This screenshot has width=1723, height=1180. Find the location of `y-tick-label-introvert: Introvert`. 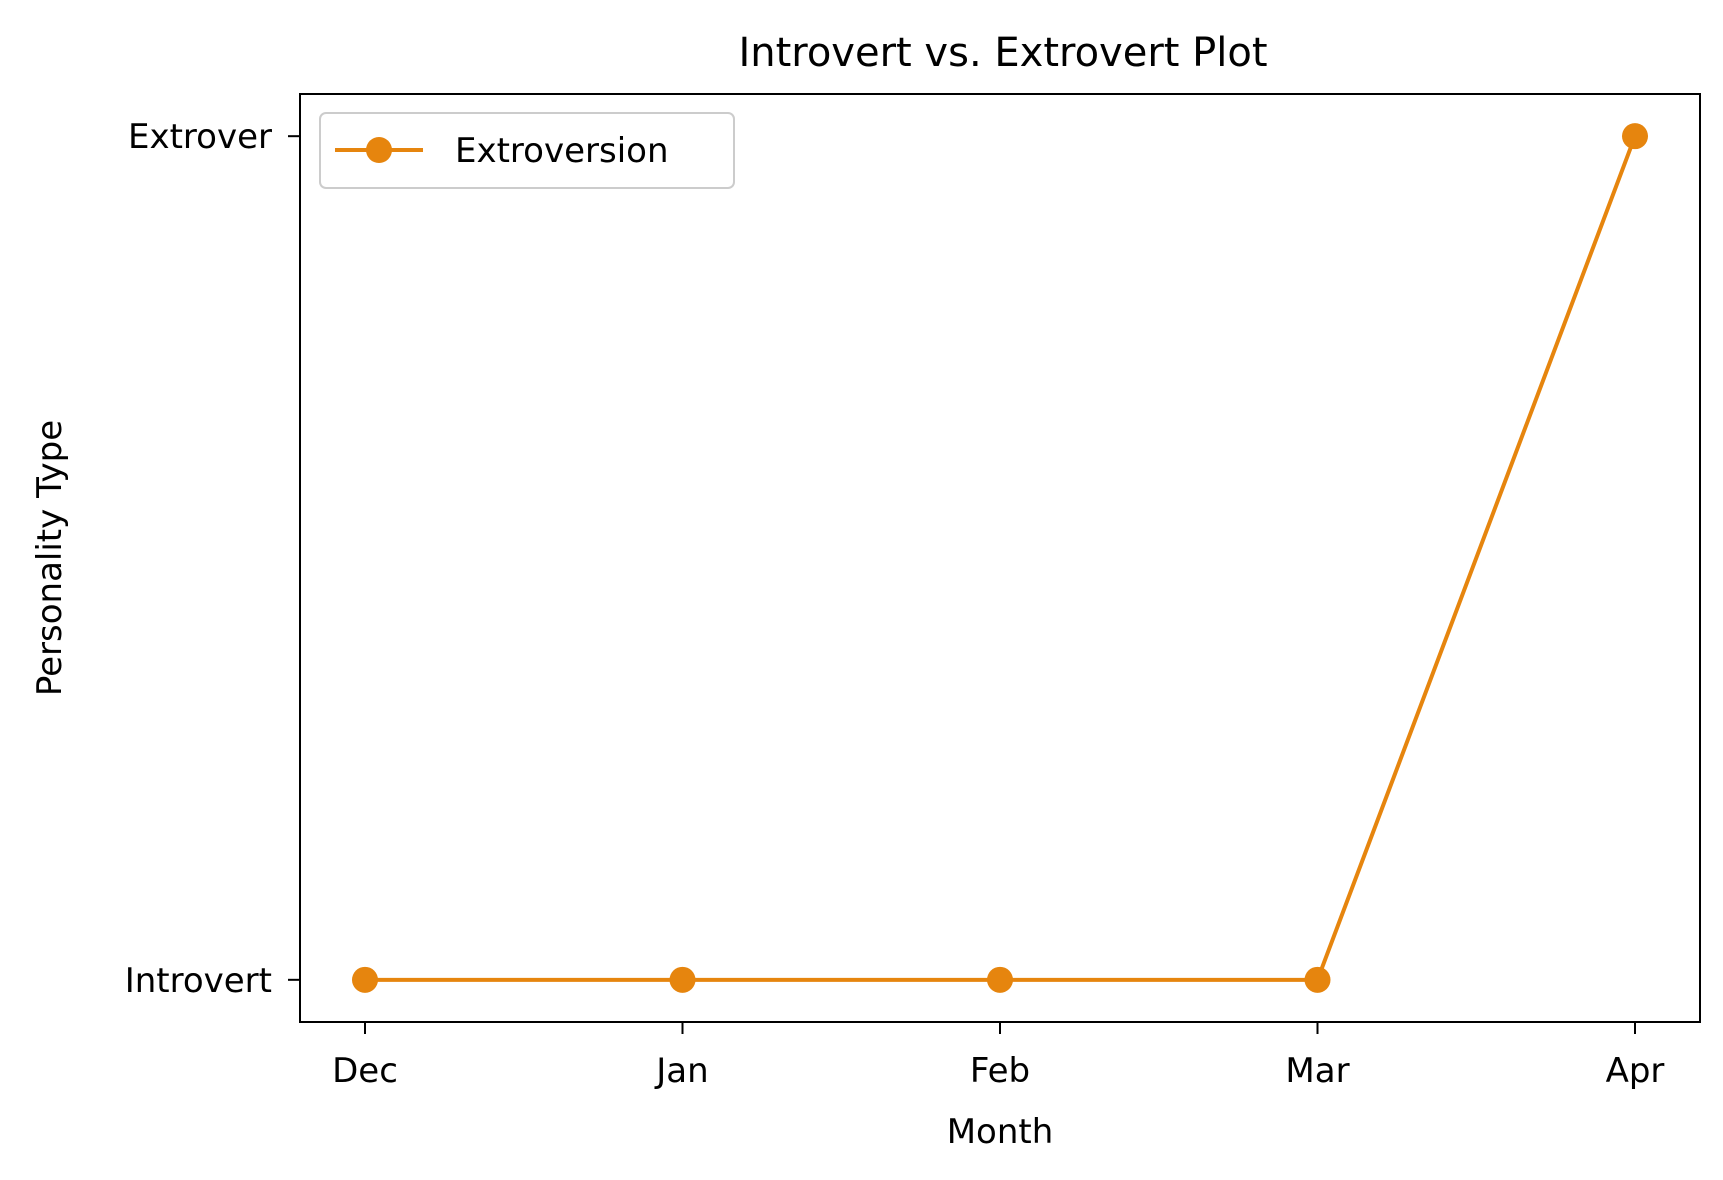

y-tick-label-introvert: Introvert is located at coordinates (198, 981).